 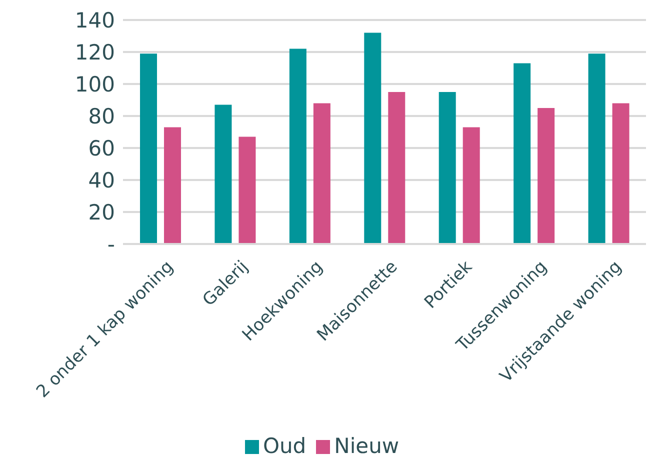 What do you see at coordinates (94, 84) in the screenshot?
I see `y-tick-label: 100` at bounding box center [94, 84].